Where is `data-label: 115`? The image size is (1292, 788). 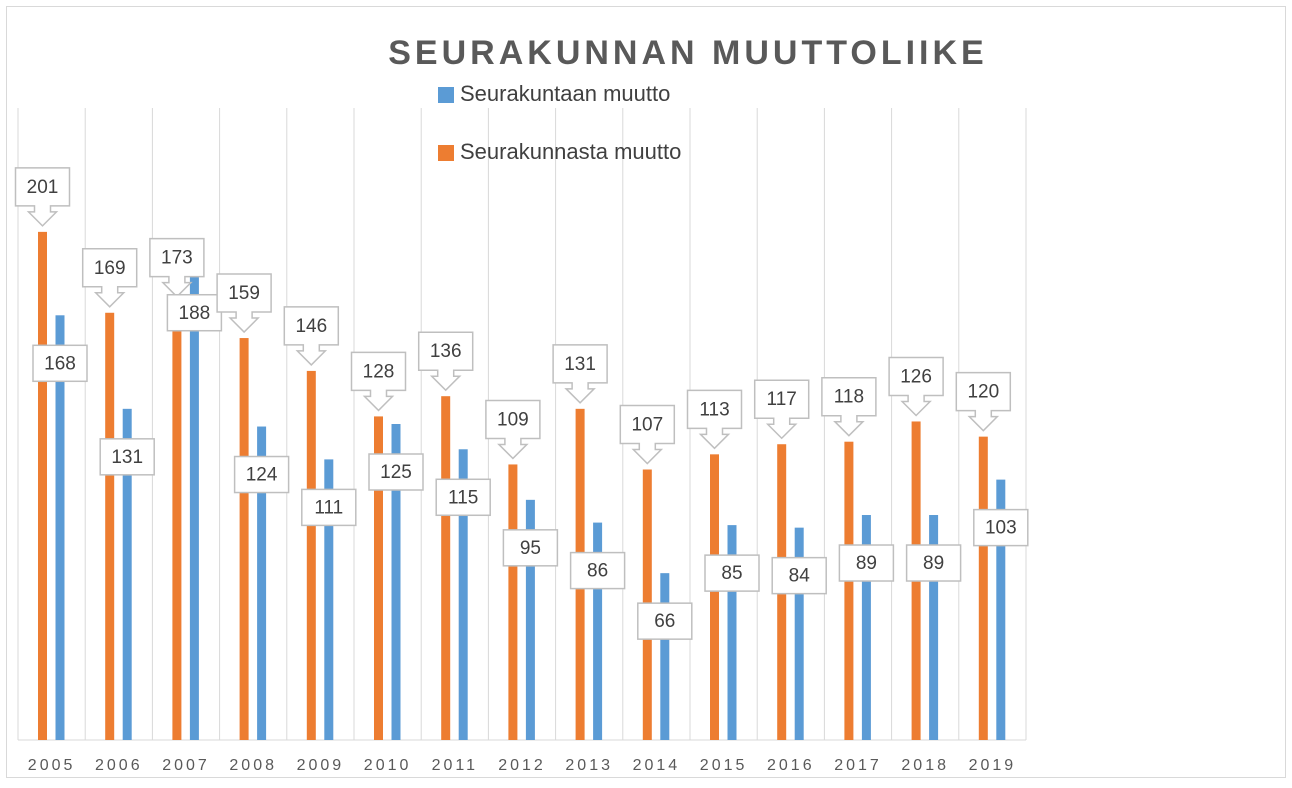
data-label: 115 is located at coordinates (463, 497).